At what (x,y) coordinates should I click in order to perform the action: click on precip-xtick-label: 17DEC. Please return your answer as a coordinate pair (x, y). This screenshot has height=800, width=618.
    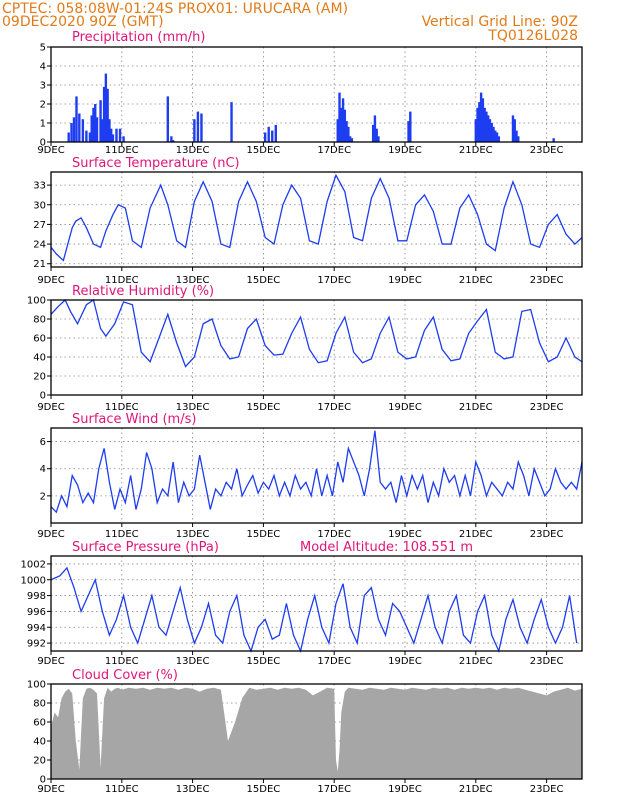
    Looking at the image, I should click on (334, 150).